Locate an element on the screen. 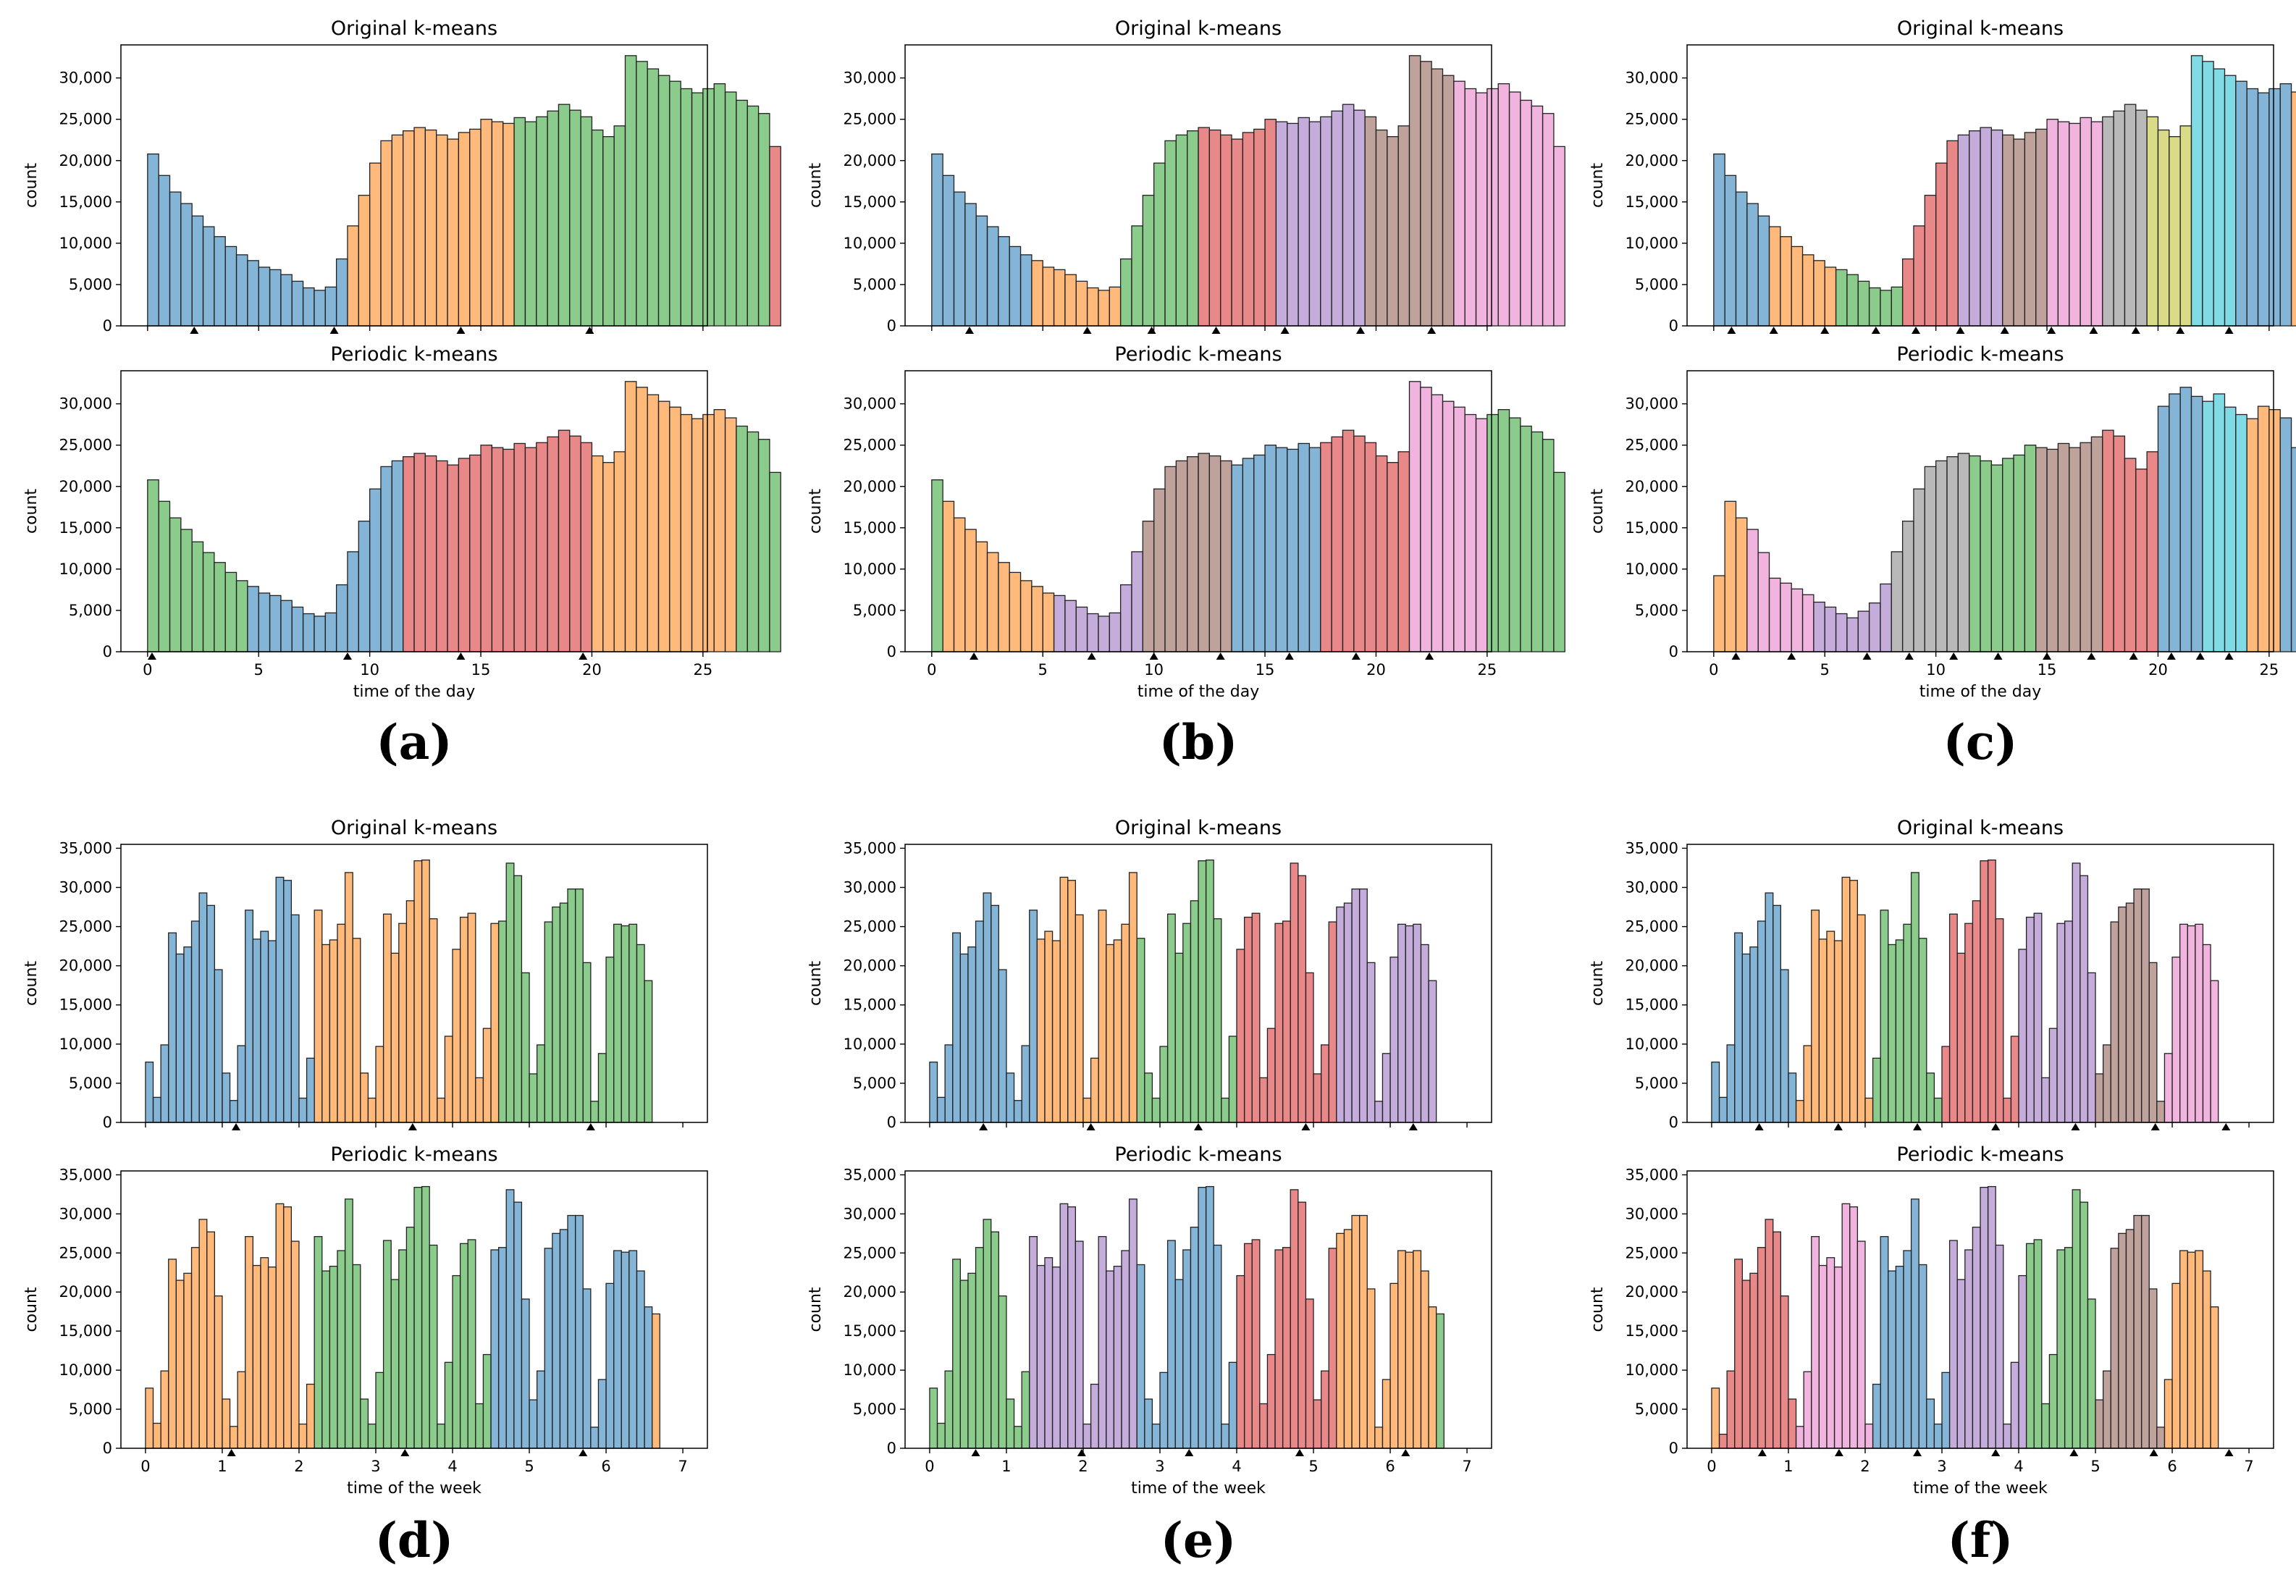  x-axis-label: time of the week is located at coordinates (1981, 1488).